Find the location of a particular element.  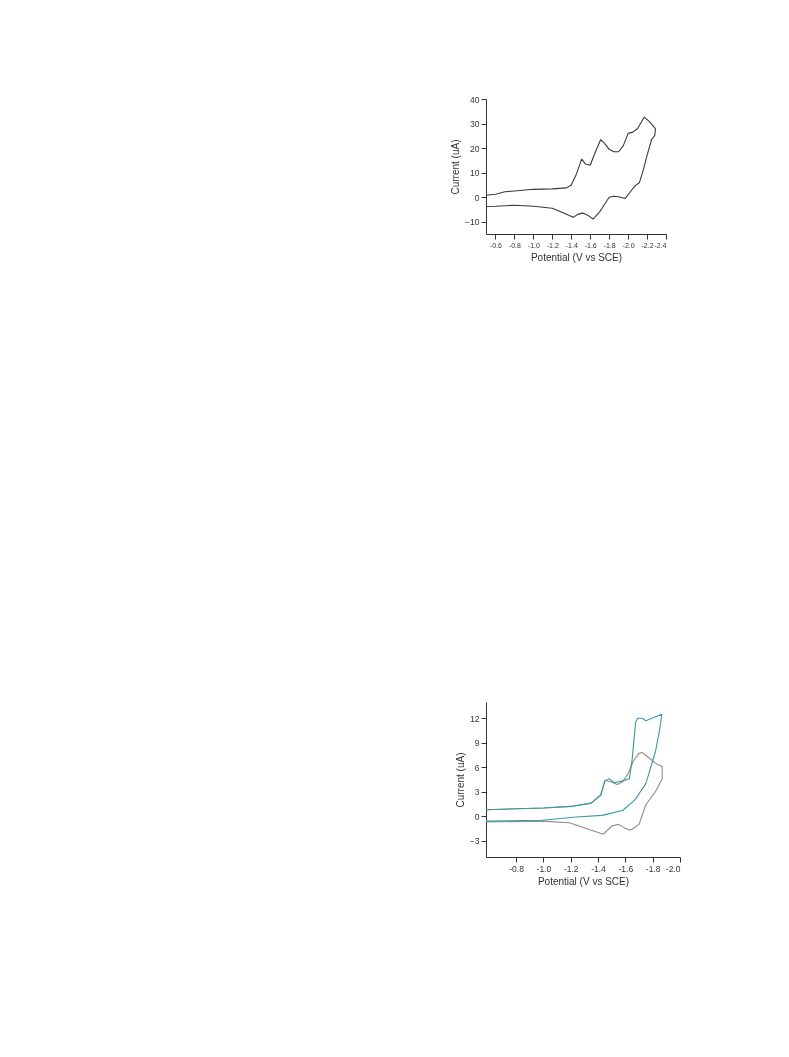

x-tick-label: -2.0 is located at coordinates (673, 868).